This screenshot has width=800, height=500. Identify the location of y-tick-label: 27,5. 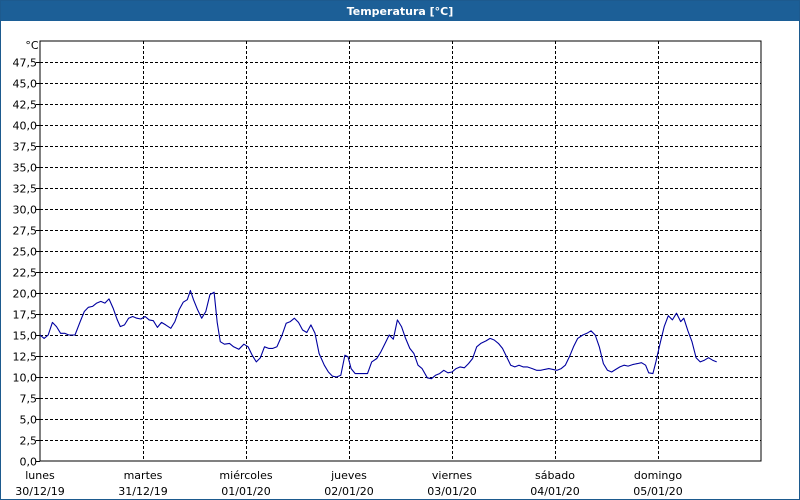
(25, 231).